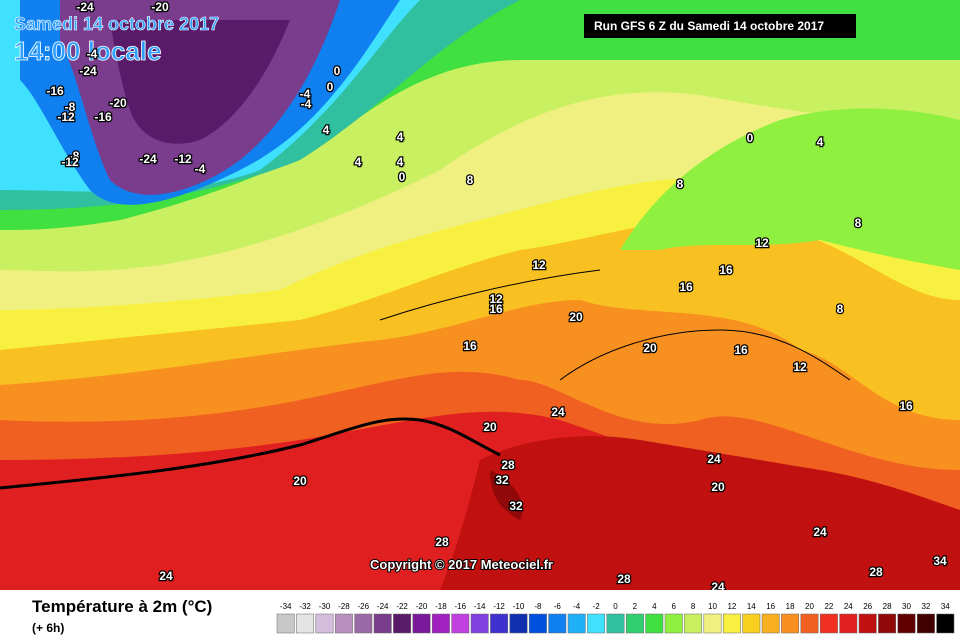  Describe the element at coordinates (480, 606) in the screenshot. I see `legend-label: -14` at that location.